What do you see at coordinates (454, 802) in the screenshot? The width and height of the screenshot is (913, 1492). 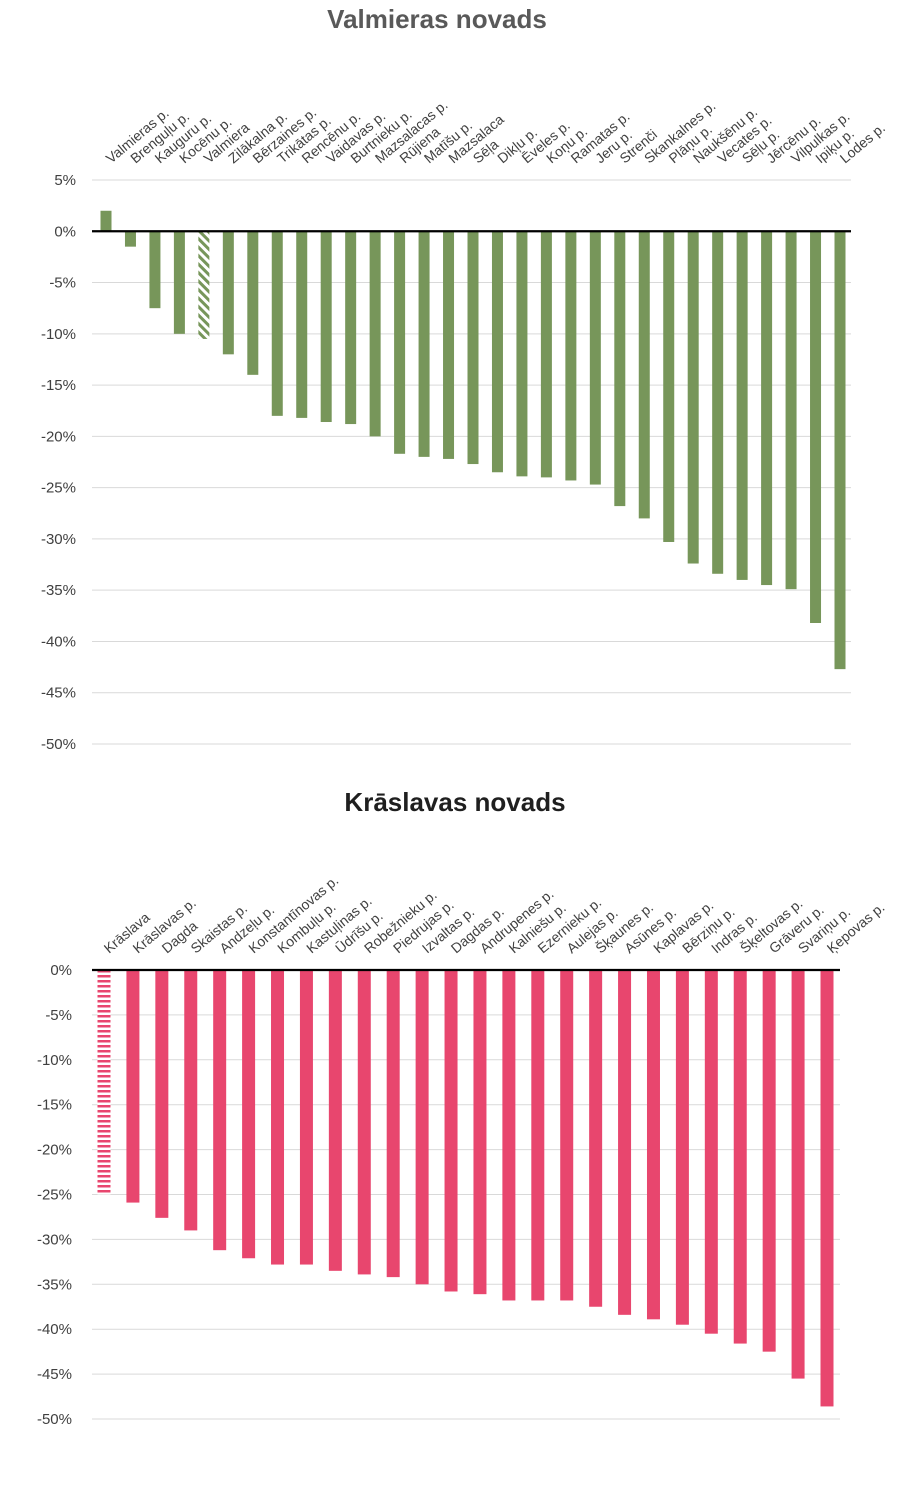 I see `kraslavas-chart-title: Krāslavas novads` at bounding box center [454, 802].